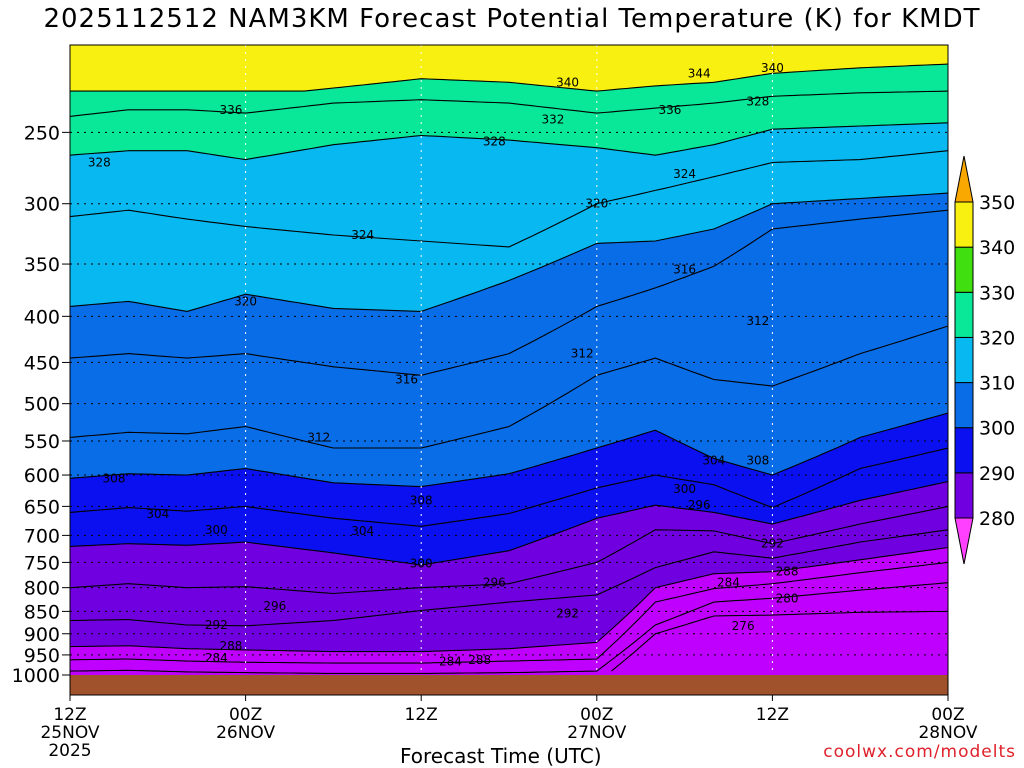  What do you see at coordinates (42, 133) in the screenshot?
I see `y-tick-label: 250` at bounding box center [42, 133].